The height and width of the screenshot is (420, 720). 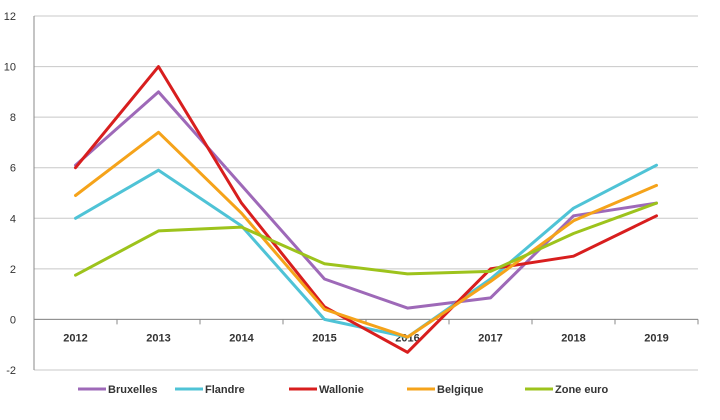 I want to click on legend-item: Flandre, so click(x=210, y=390).